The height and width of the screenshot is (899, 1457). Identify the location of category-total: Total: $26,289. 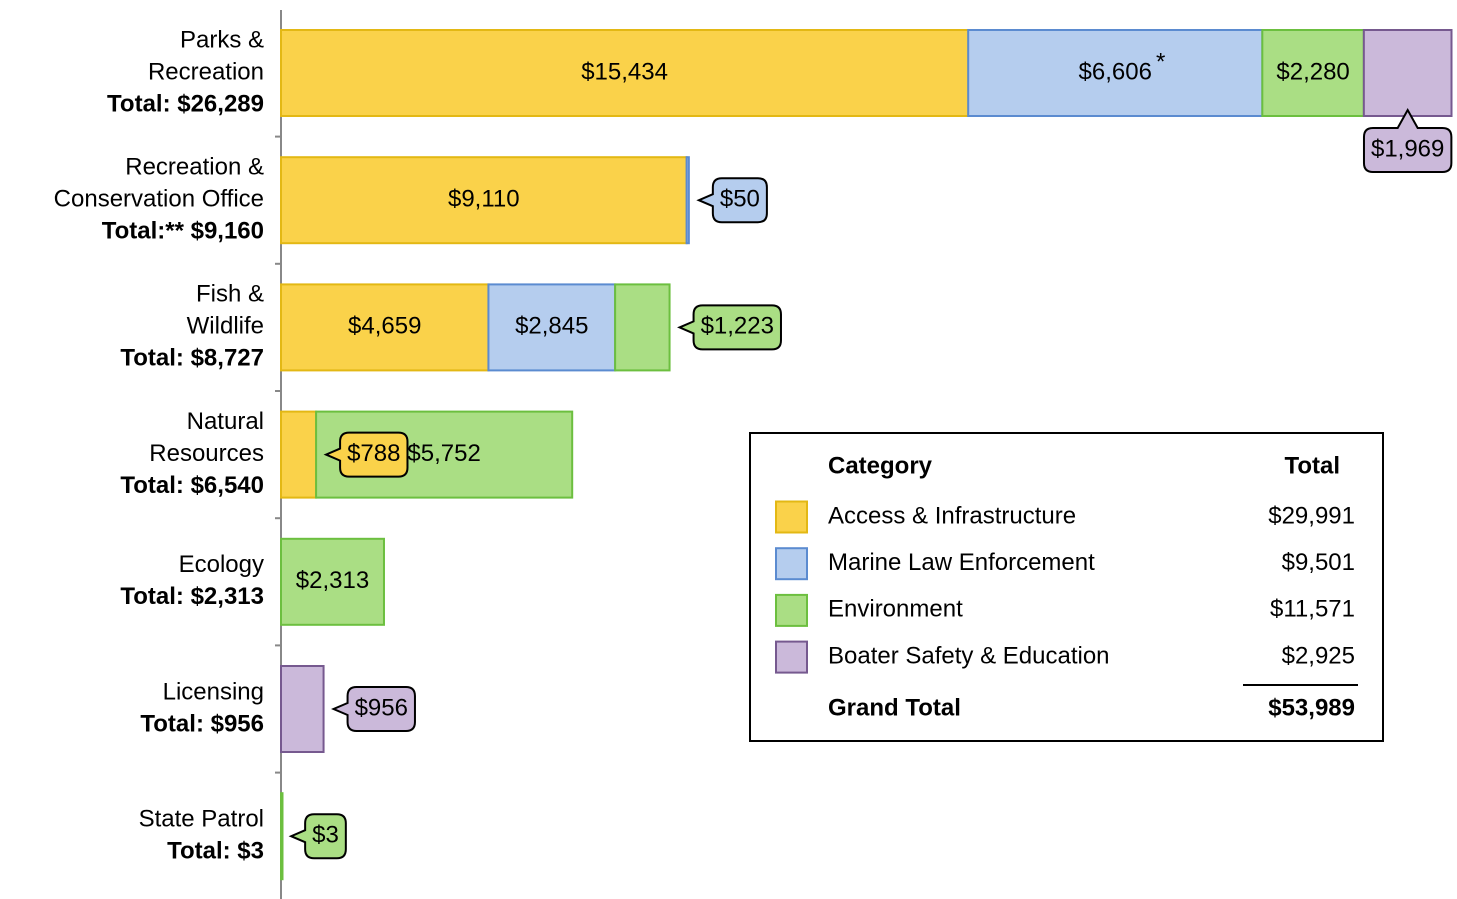
(185, 103).